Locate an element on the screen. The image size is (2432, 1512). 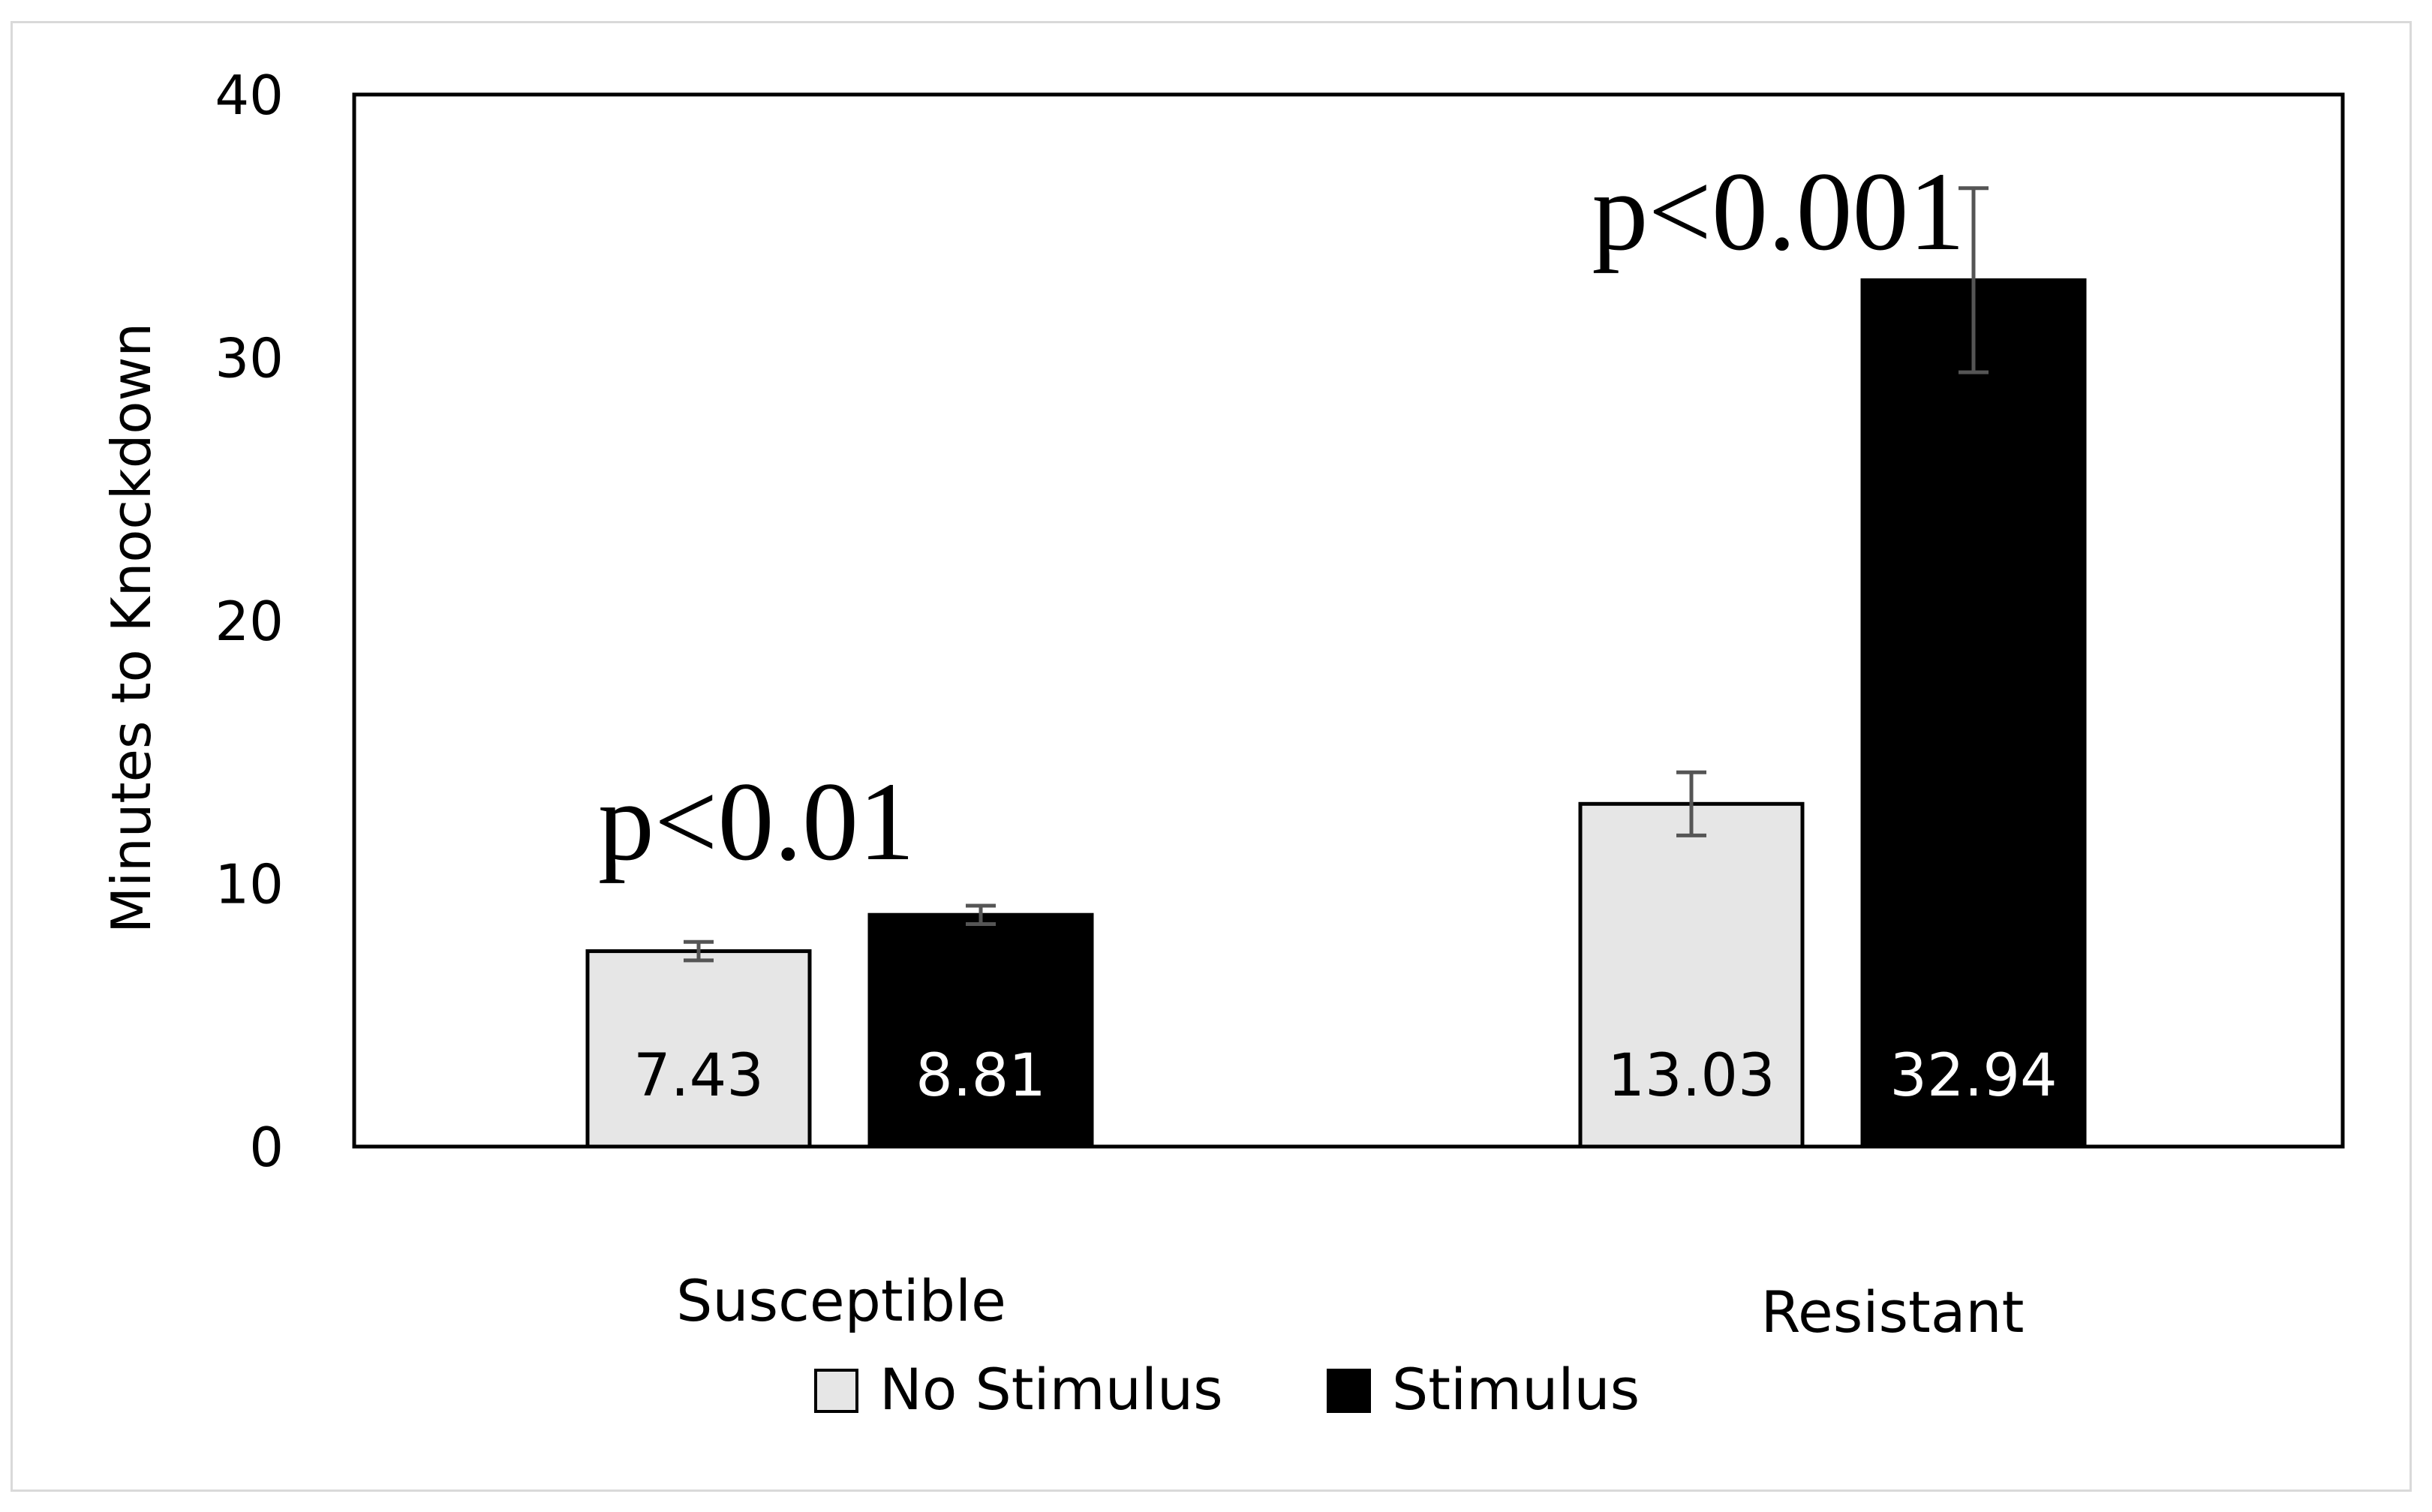
y-axis-ticks: 0 10 20 30 40 is located at coordinates (249, 621).